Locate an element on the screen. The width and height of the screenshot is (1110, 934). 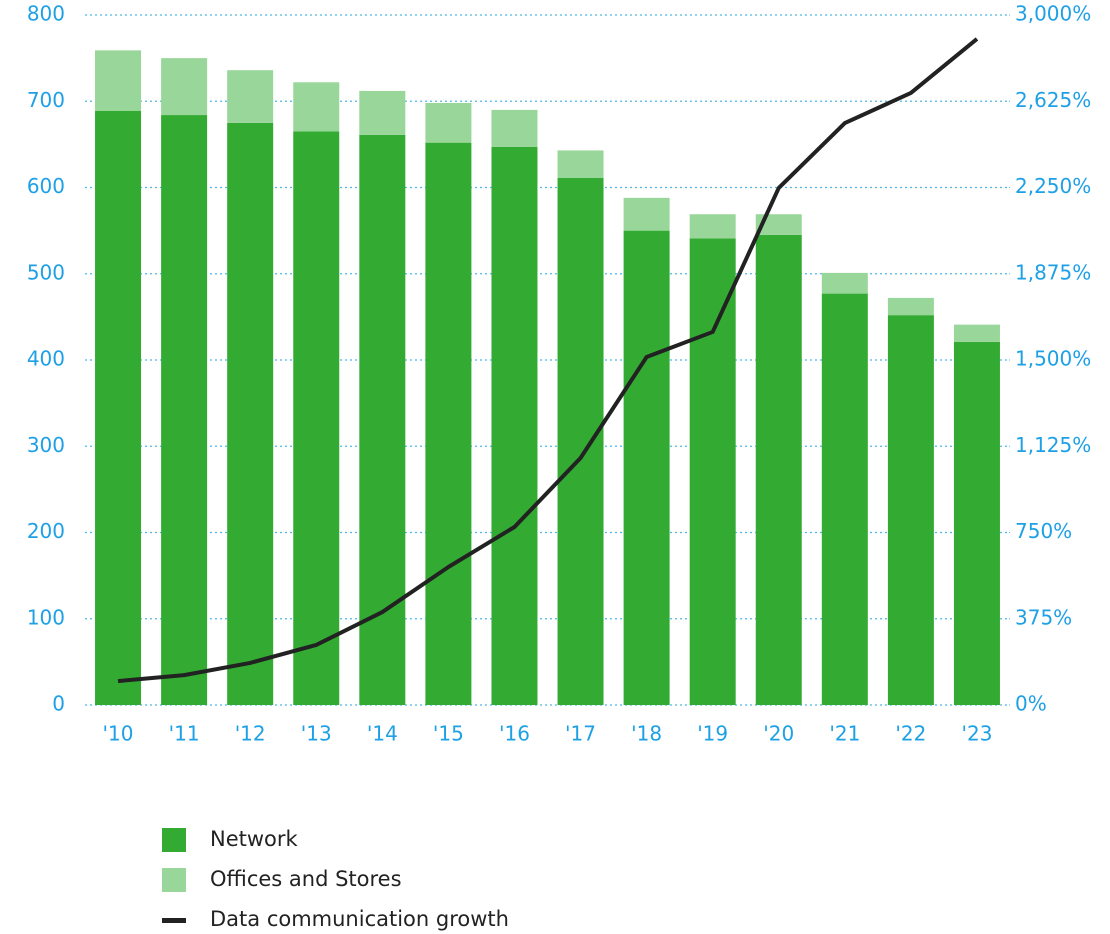
y2-tick-label: 1,125% is located at coordinates (1053, 445).